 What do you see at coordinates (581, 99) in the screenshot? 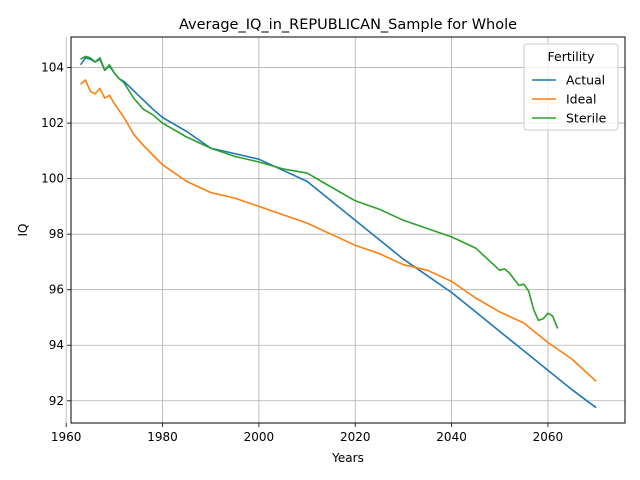
I see `legend-label-ideal: Ideal` at bounding box center [581, 99].